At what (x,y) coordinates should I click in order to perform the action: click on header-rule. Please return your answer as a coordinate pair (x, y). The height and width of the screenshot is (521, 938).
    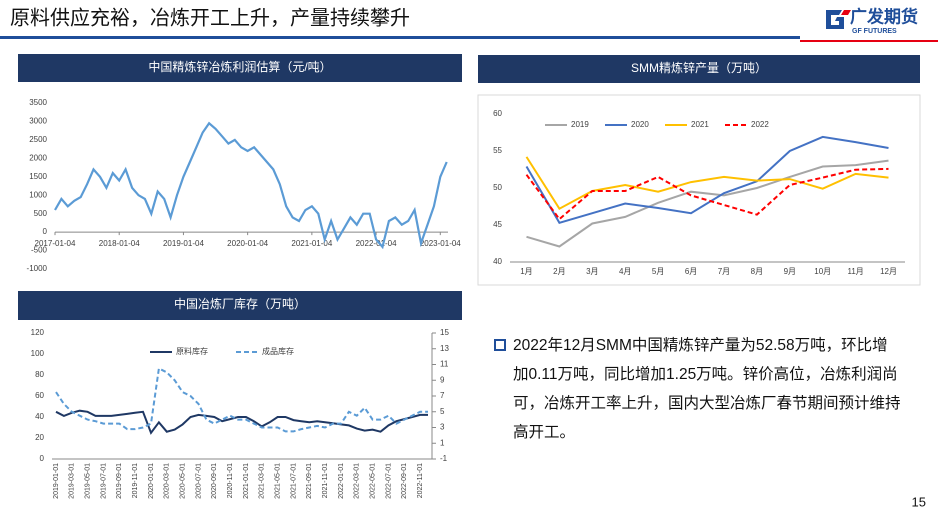
    Looking at the image, I should click on (400, 37).